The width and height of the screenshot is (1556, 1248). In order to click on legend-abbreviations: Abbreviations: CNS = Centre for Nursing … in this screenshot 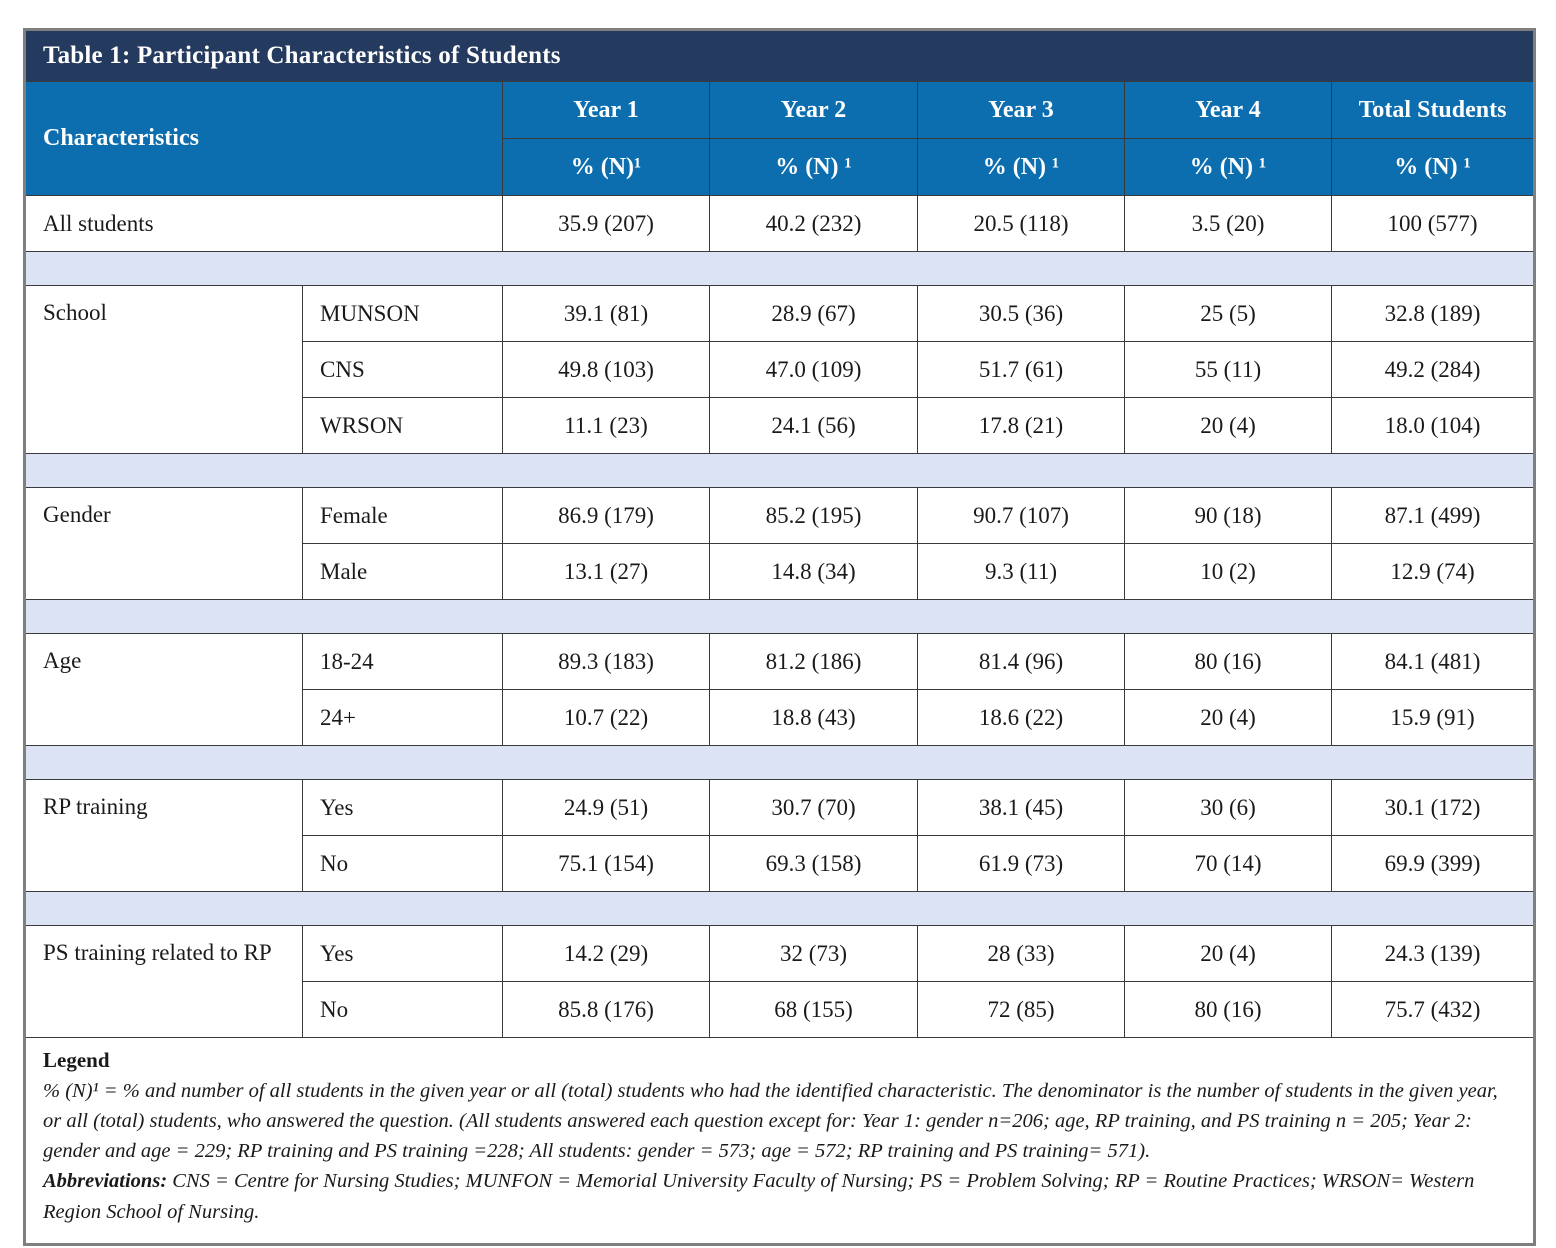, I will do `click(779, 1196)`.